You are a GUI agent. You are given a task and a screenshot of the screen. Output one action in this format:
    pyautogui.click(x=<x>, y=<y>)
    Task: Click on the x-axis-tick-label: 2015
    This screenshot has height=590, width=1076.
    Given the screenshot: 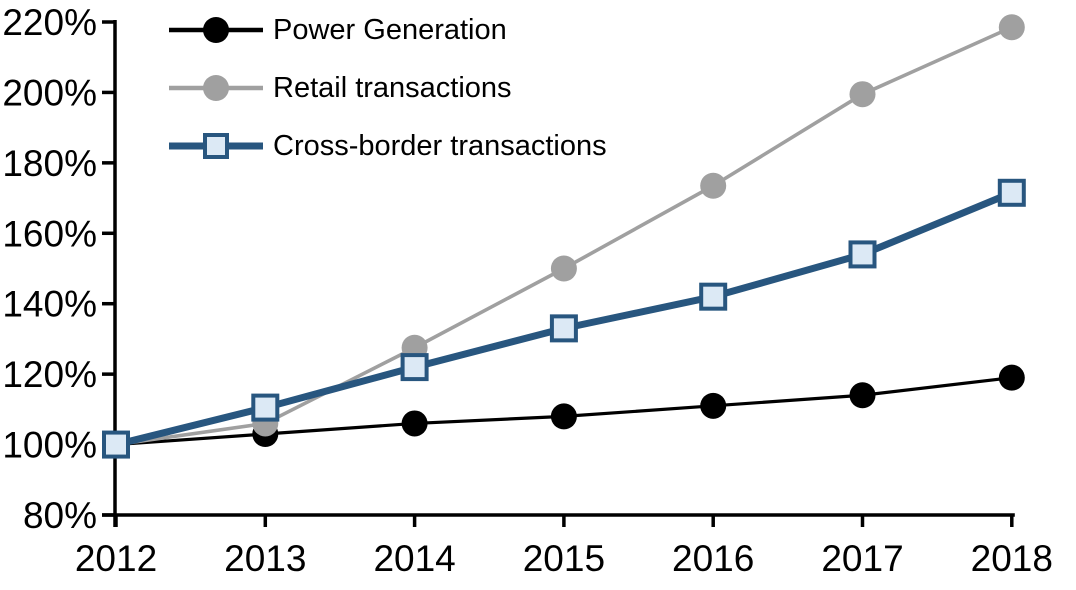 What is the action you would take?
    pyautogui.click(x=564, y=558)
    